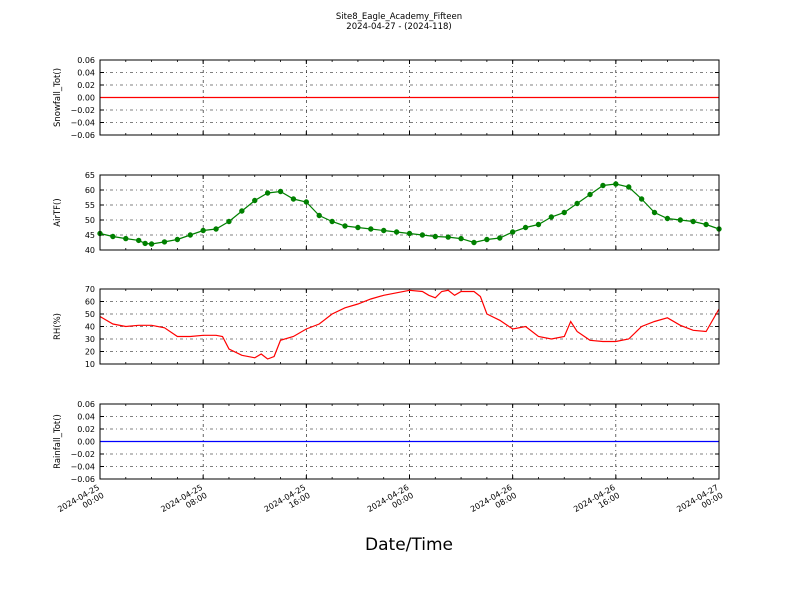 This screenshot has height=600, width=800. What do you see at coordinates (90, 235) in the screenshot?
I see `y-tick-label: 45` at bounding box center [90, 235].